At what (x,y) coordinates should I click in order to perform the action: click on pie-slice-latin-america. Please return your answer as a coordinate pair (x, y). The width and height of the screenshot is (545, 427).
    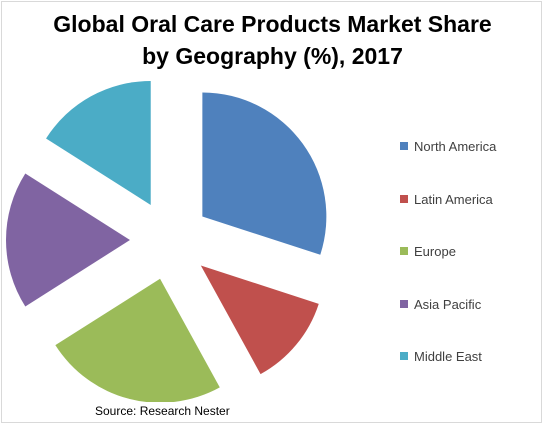
    Looking at the image, I should click on (259, 320).